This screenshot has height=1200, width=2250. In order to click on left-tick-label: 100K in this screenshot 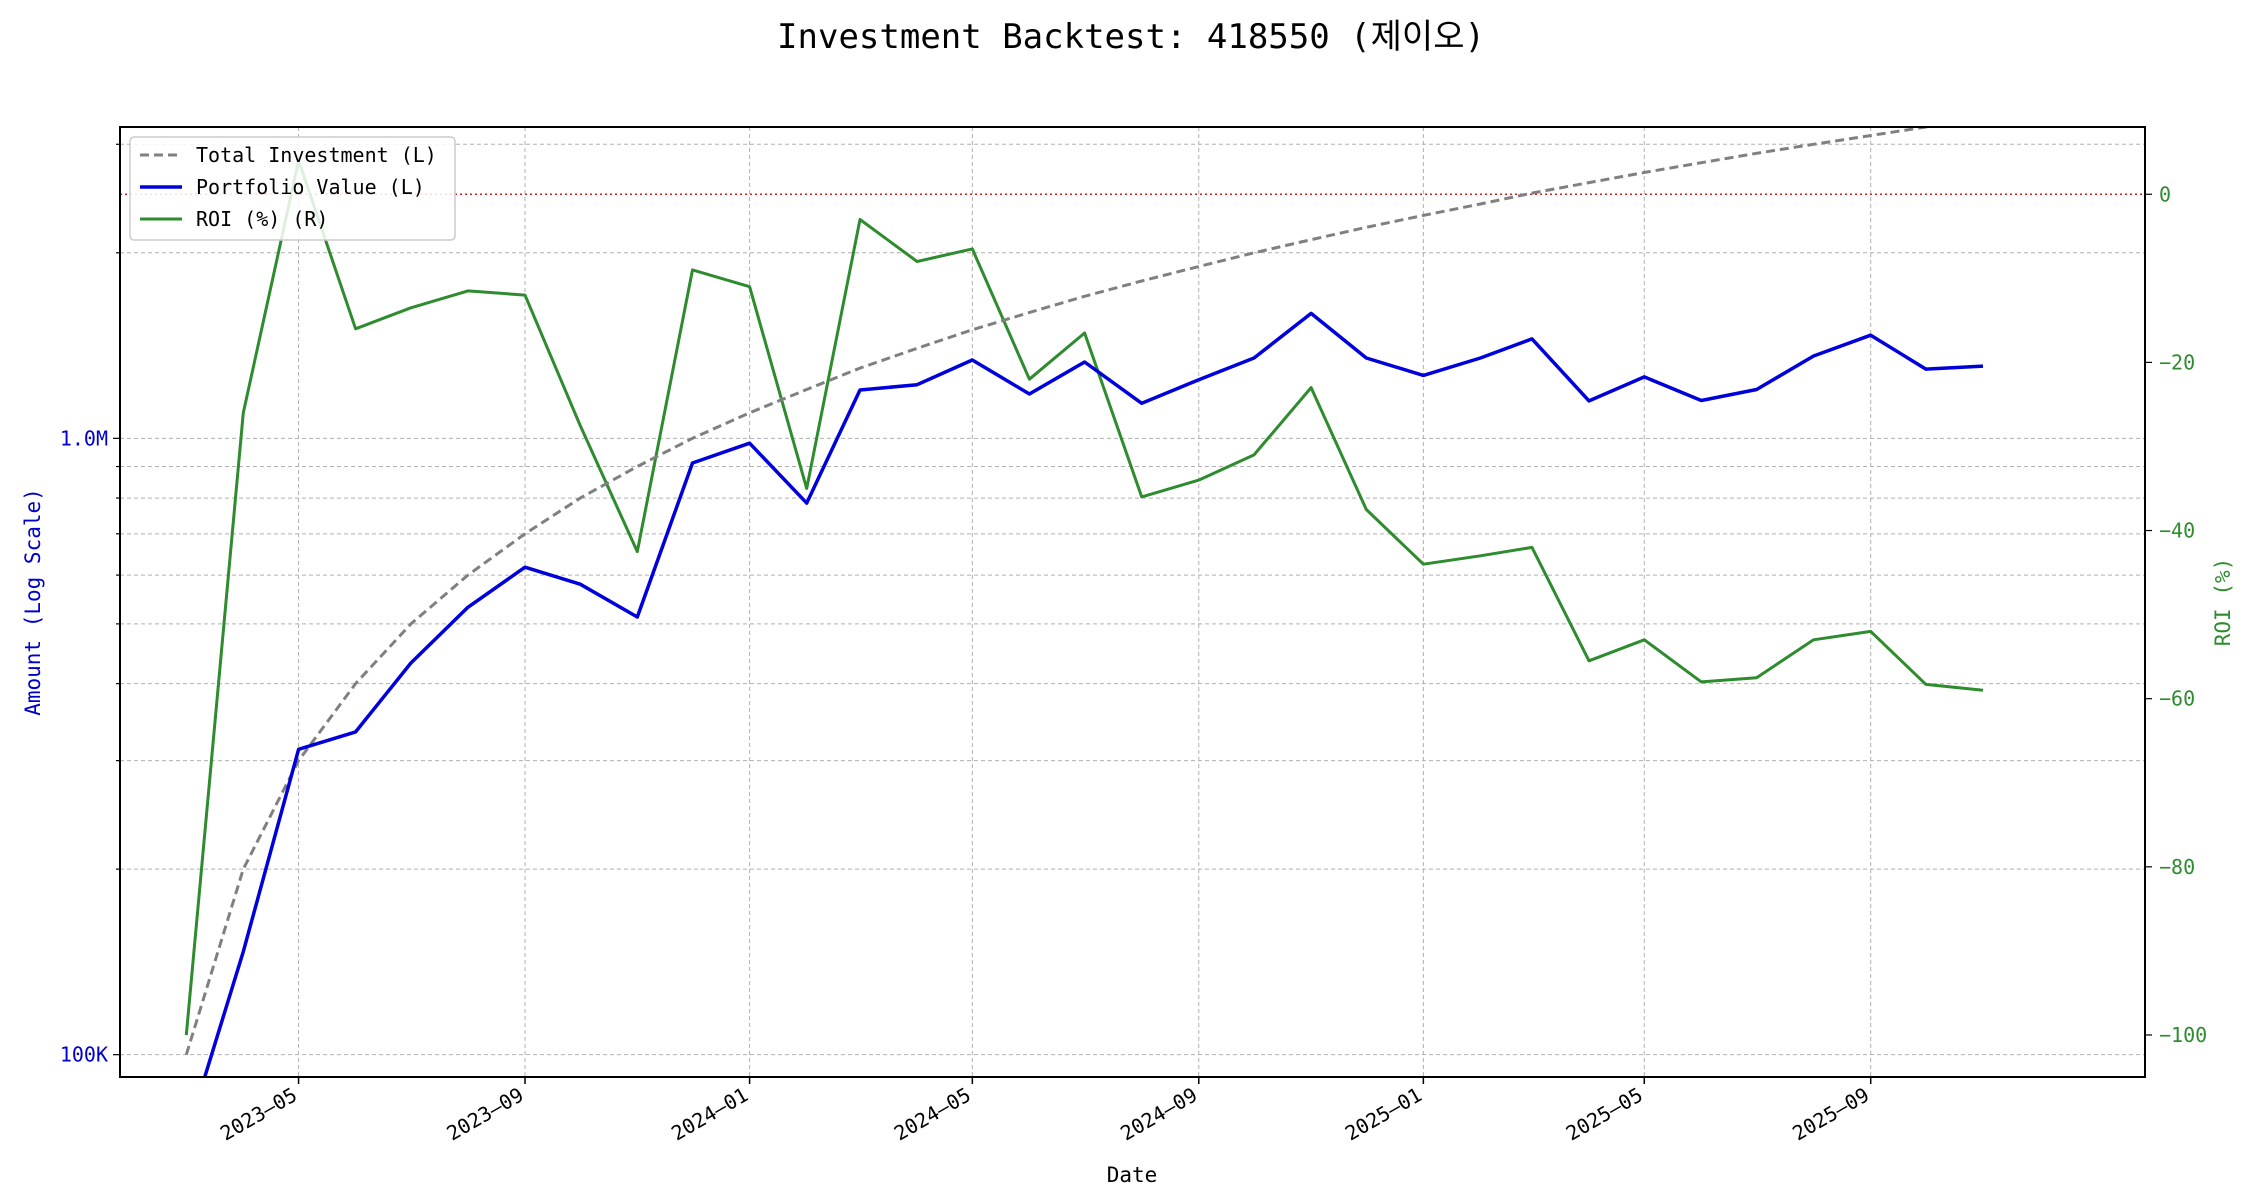, I will do `click(84, 1055)`.